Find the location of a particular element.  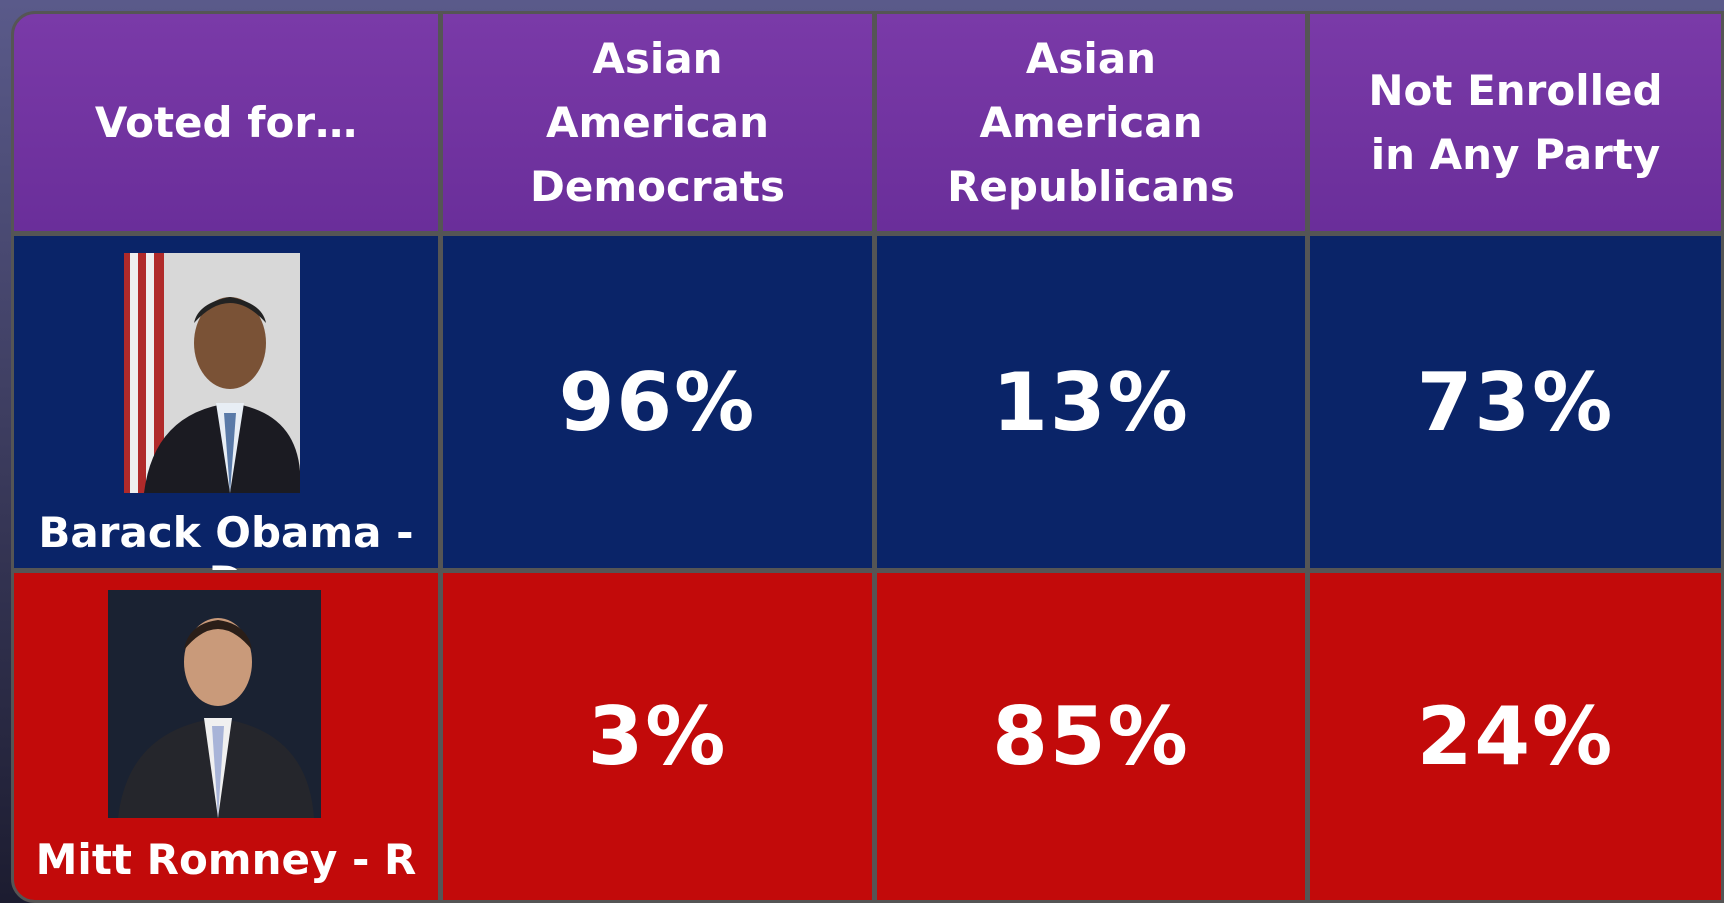

header-cell: Asian American Democrats is located at coordinates (657, 122).